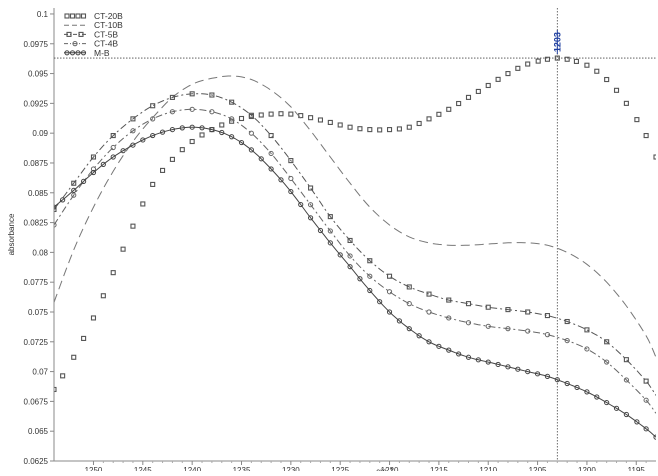 The image size is (658, 476). I want to click on y-tick-label: 0.085, so click(38, 193).